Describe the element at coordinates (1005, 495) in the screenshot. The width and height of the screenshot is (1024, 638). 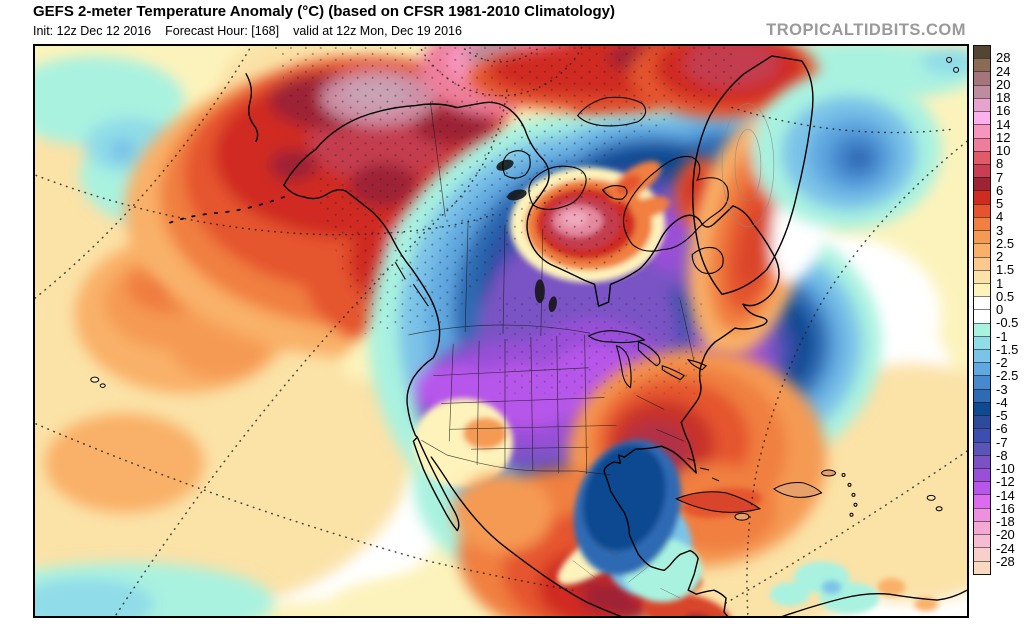
I see `colorbar-tick-label: -14` at that location.